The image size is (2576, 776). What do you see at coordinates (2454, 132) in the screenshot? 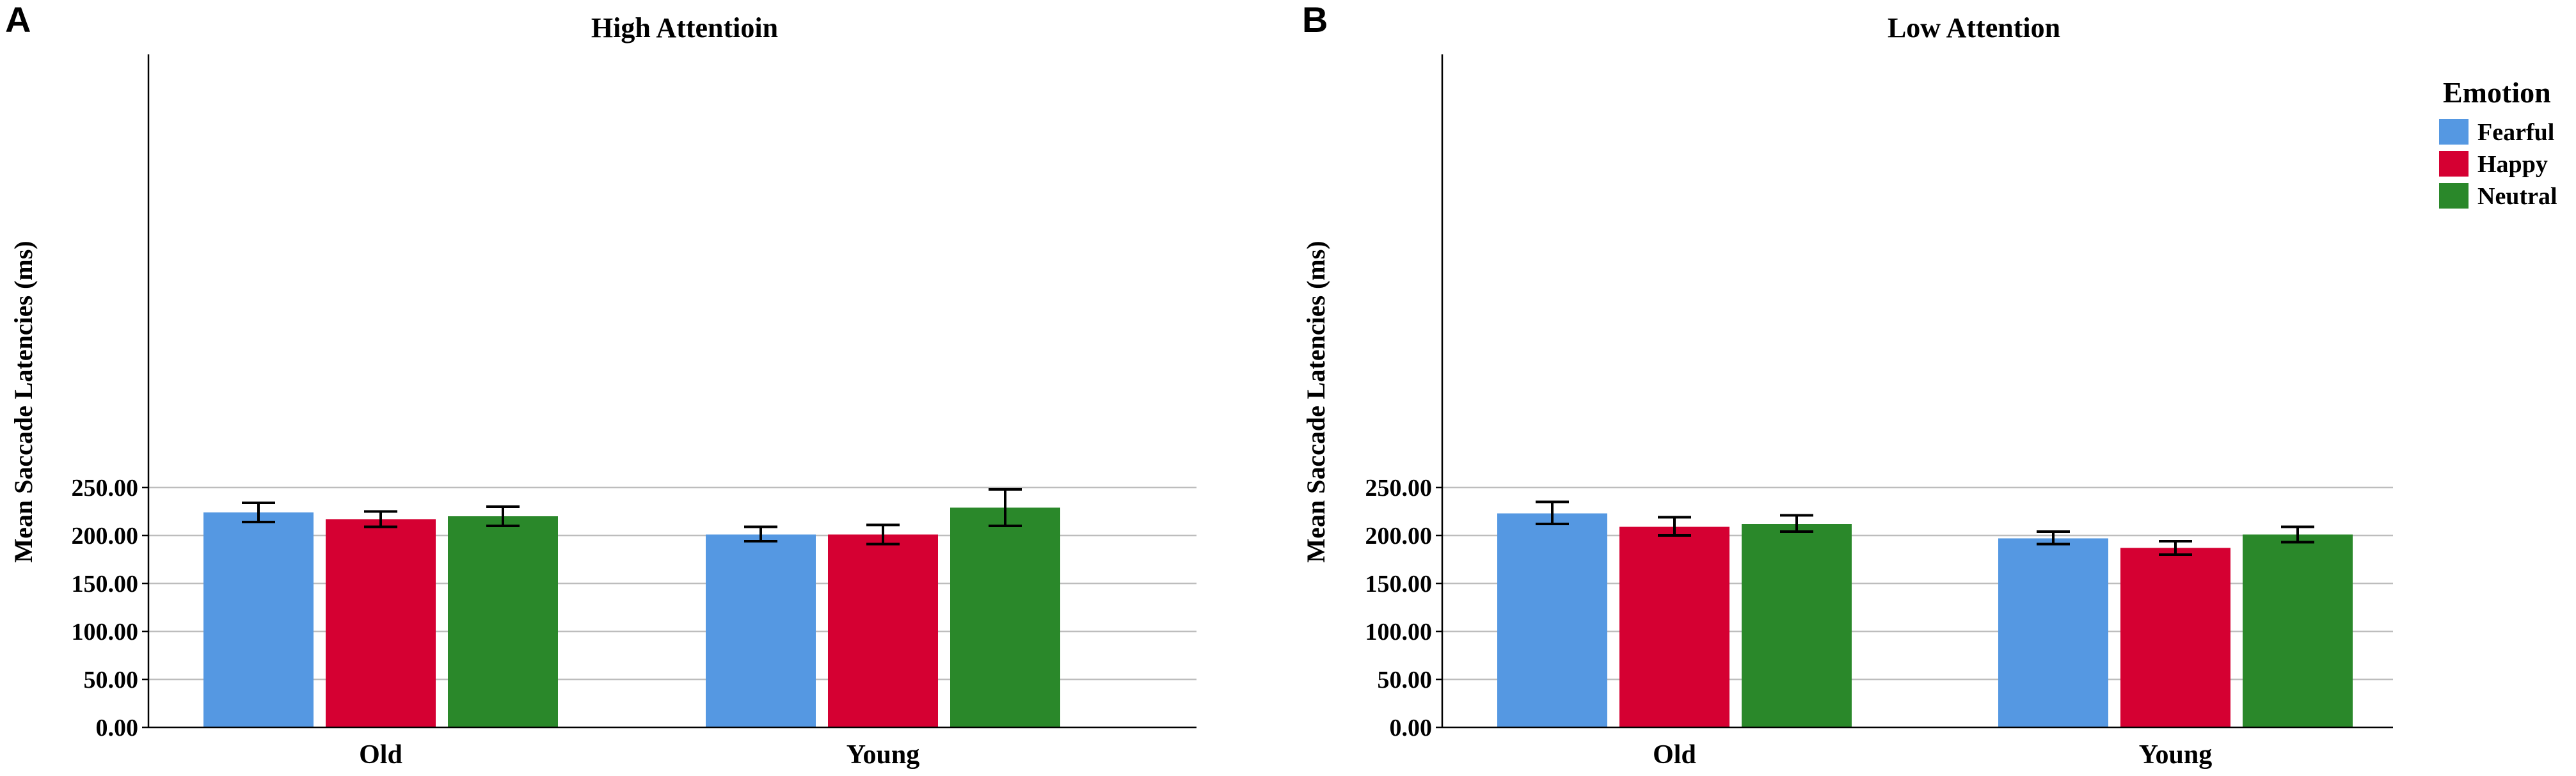
I see `legend-swatch-fearful` at bounding box center [2454, 132].